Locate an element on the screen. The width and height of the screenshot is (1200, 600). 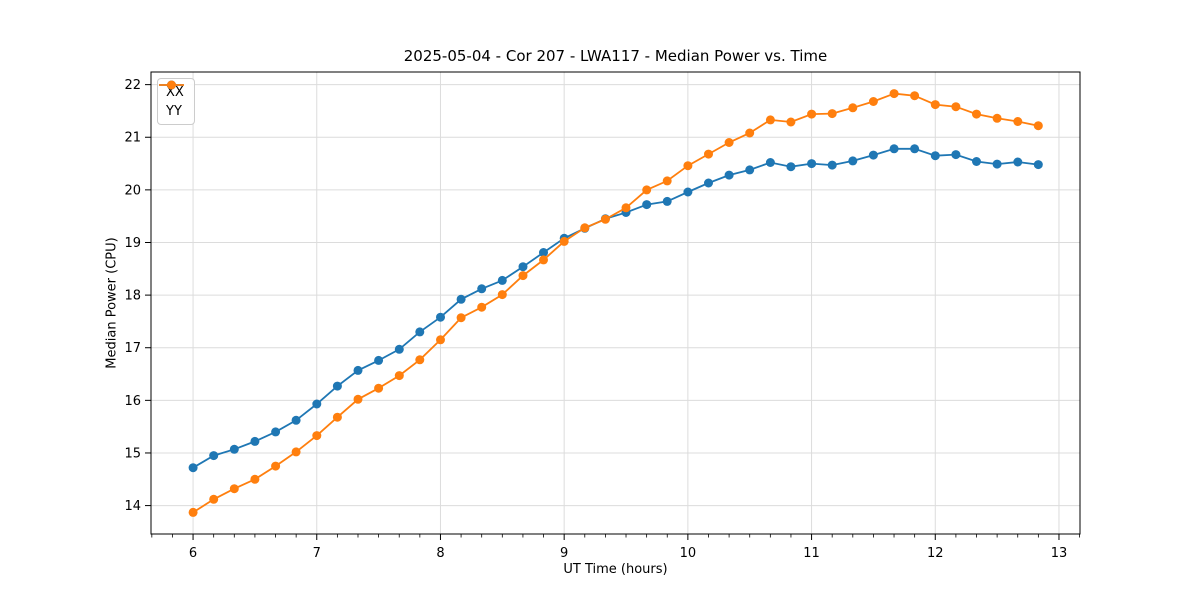
x-tick-label: 9 is located at coordinates (564, 553).